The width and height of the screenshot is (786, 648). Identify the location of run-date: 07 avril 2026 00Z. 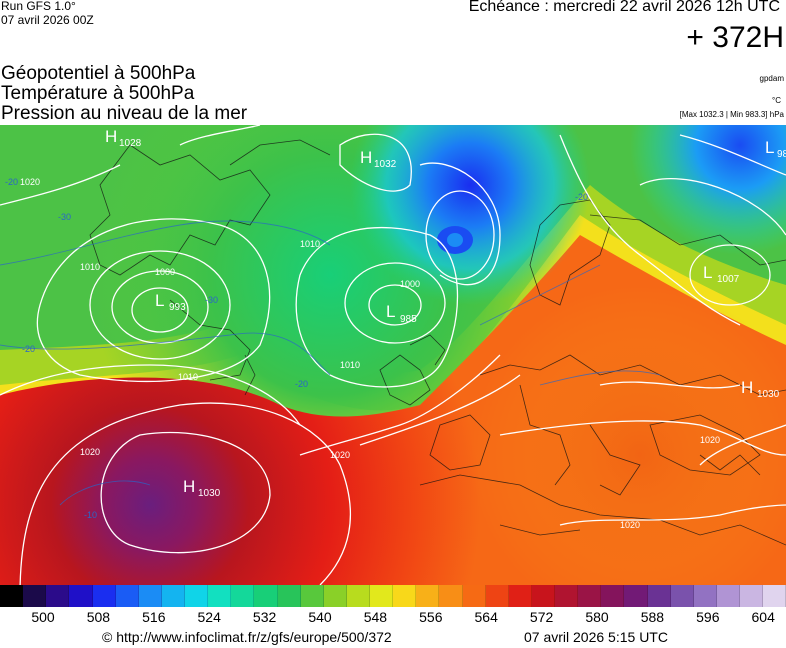
(47, 20).